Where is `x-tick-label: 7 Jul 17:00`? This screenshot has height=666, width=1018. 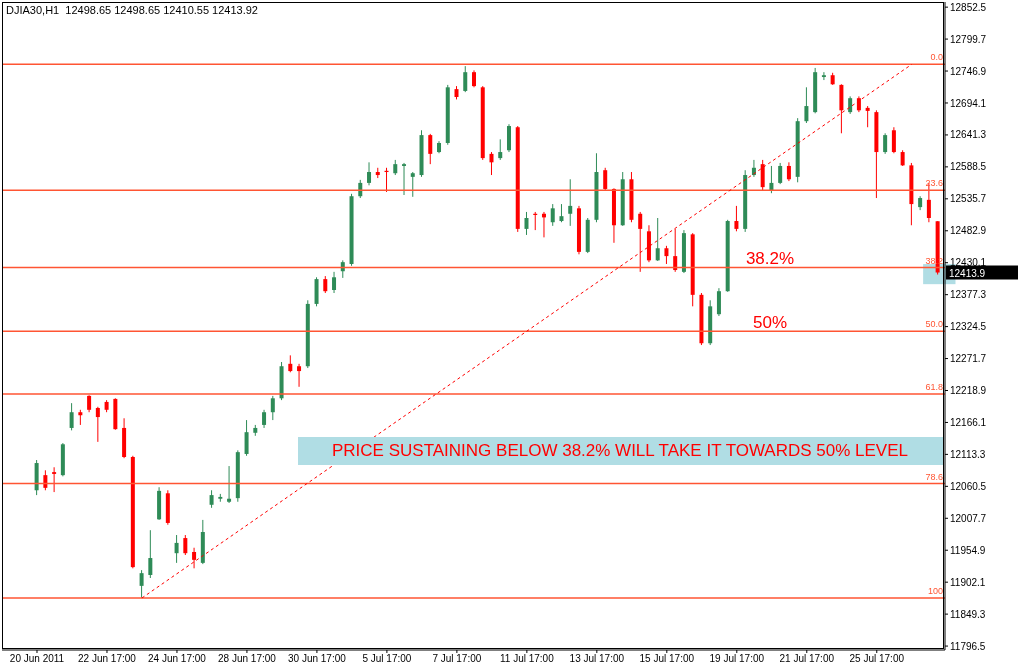
x-tick-label: 7 Jul 17:00 is located at coordinates (457, 659).